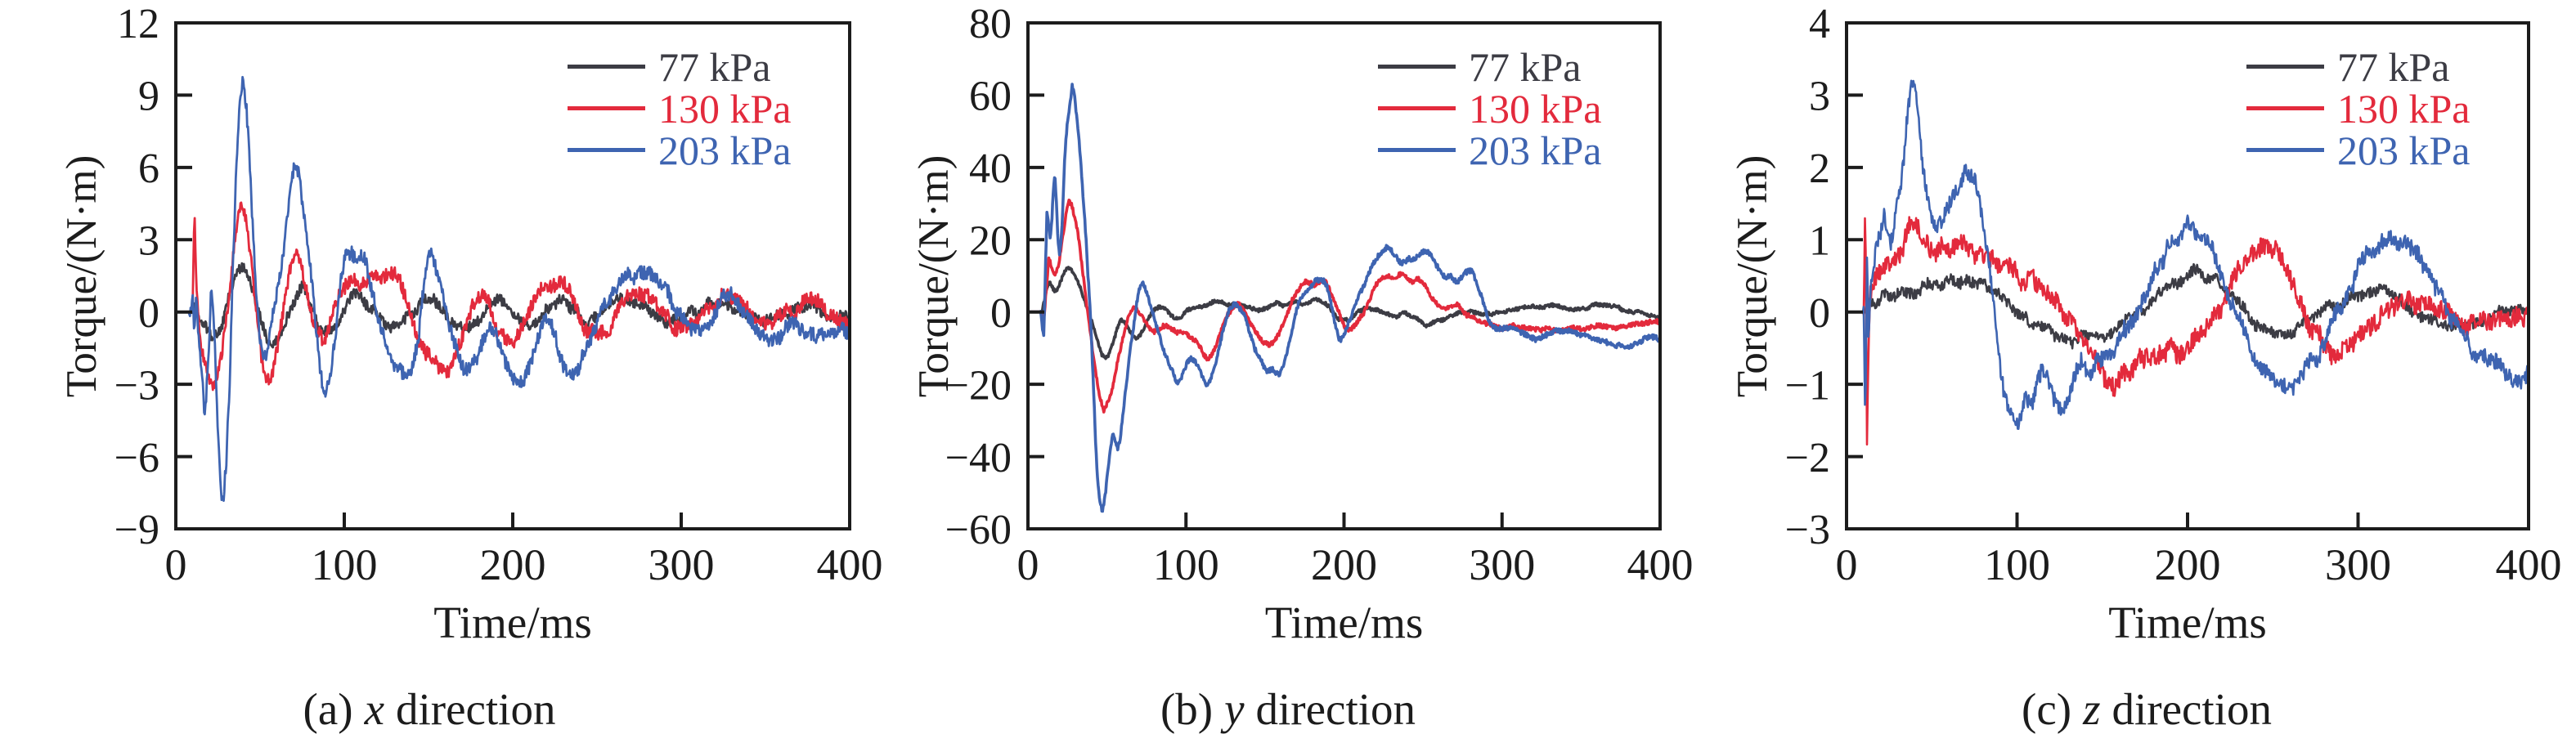 The height and width of the screenshot is (743, 2576). Describe the element at coordinates (990, 168) in the screenshot. I see `y-tick-label: 40` at that location.